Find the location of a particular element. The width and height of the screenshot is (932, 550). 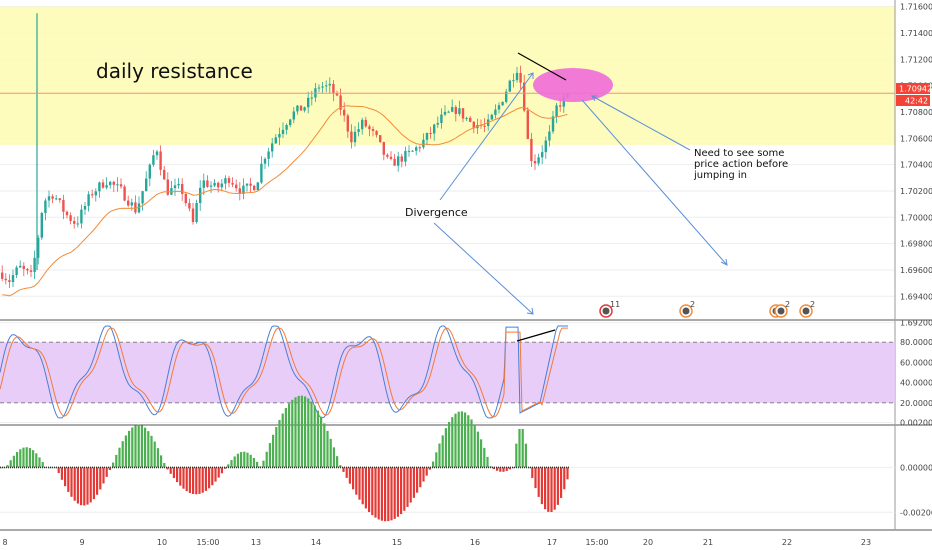

price-tick-label: 1.69200 is located at coordinates (916, 323).